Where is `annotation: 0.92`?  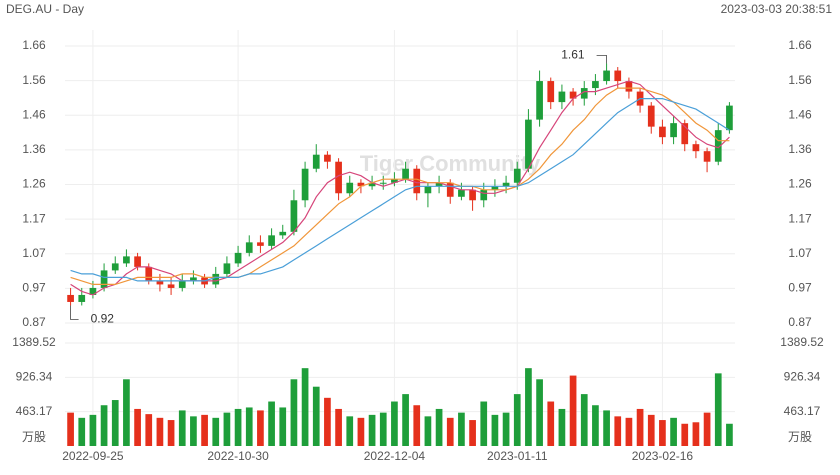
annotation: 0.92 is located at coordinates (103, 319).